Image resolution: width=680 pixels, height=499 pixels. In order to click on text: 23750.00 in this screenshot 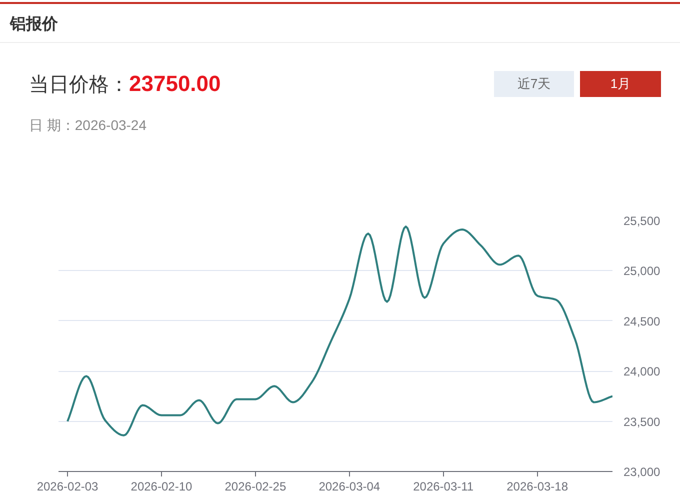, I will do `click(175, 83)`.